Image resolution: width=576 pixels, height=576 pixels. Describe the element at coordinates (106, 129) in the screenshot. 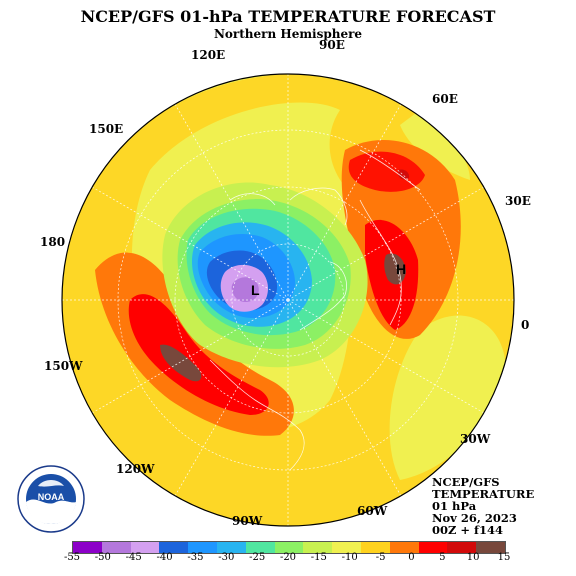

I see `lon-label-150e: 150E` at that location.